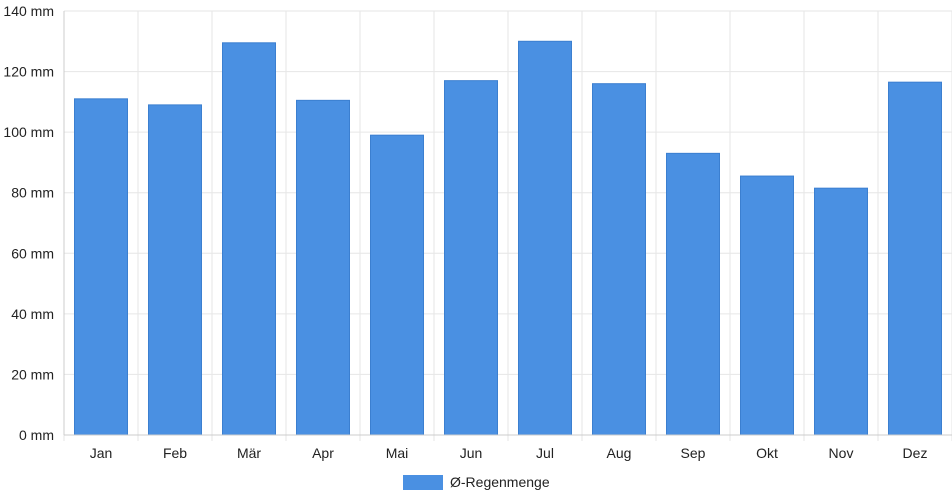 Image resolution: width=952 pixels, height=500 pixels. I want to click on bar-jun, so click(471, 258).